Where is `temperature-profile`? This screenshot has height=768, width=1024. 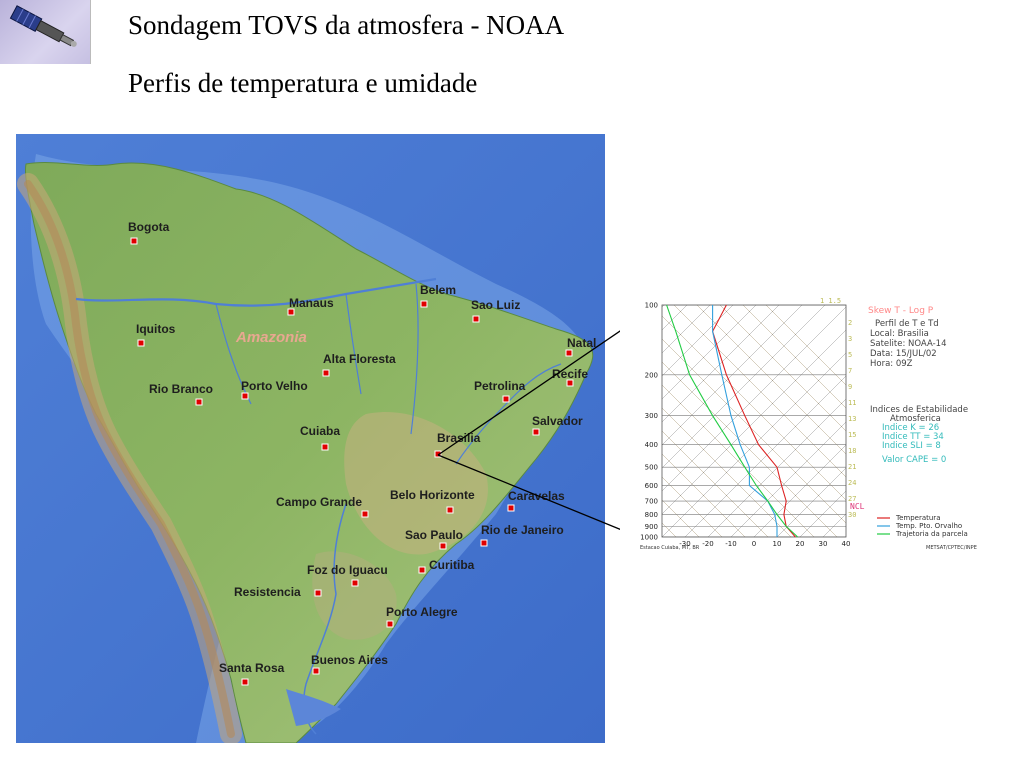 temperature-profile is located at coordinates (754, 421).